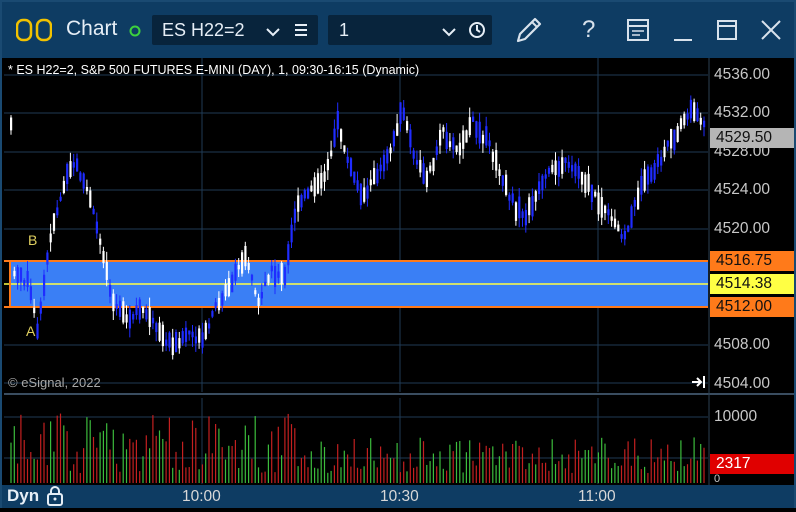  What do you see at coordinates (717, 479) in the screenshot?
I see `volume-axis-zero: 0` at bounding box center [717, 479].